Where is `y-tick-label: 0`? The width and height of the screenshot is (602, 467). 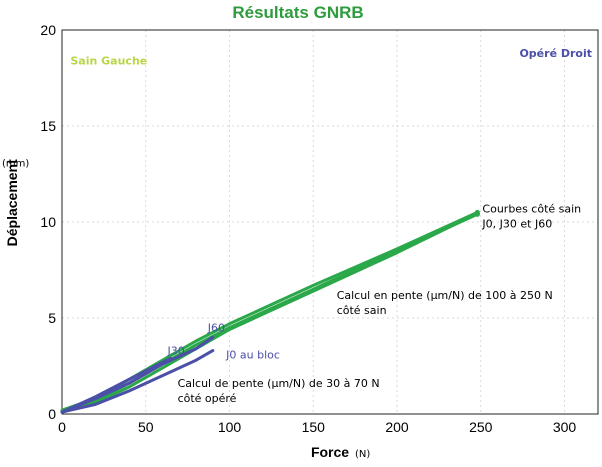
y-tick-label: 0 is located at coordinates (52, 414).